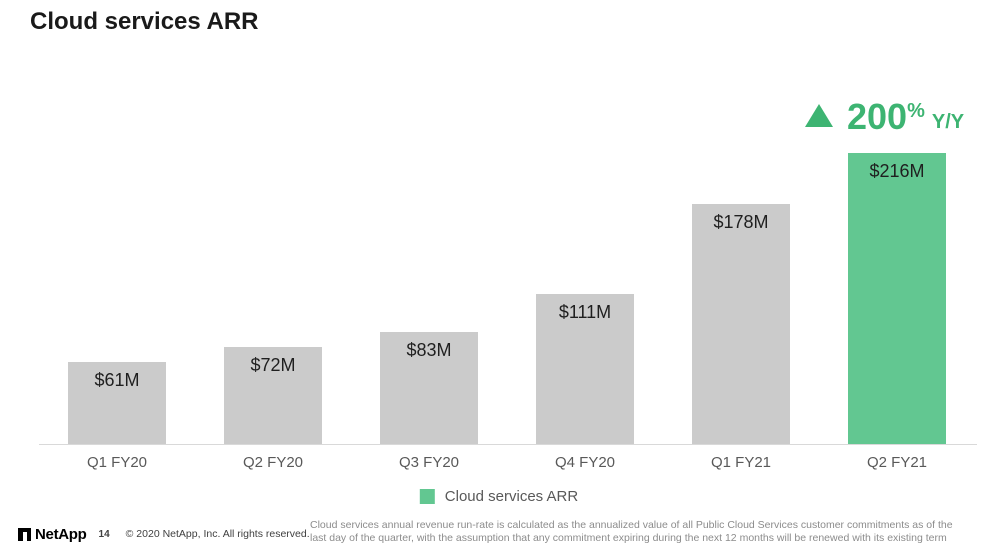 This screenshot has height=552, width=998. I want to click on bar-value-label: $61M, so click(117, 380).